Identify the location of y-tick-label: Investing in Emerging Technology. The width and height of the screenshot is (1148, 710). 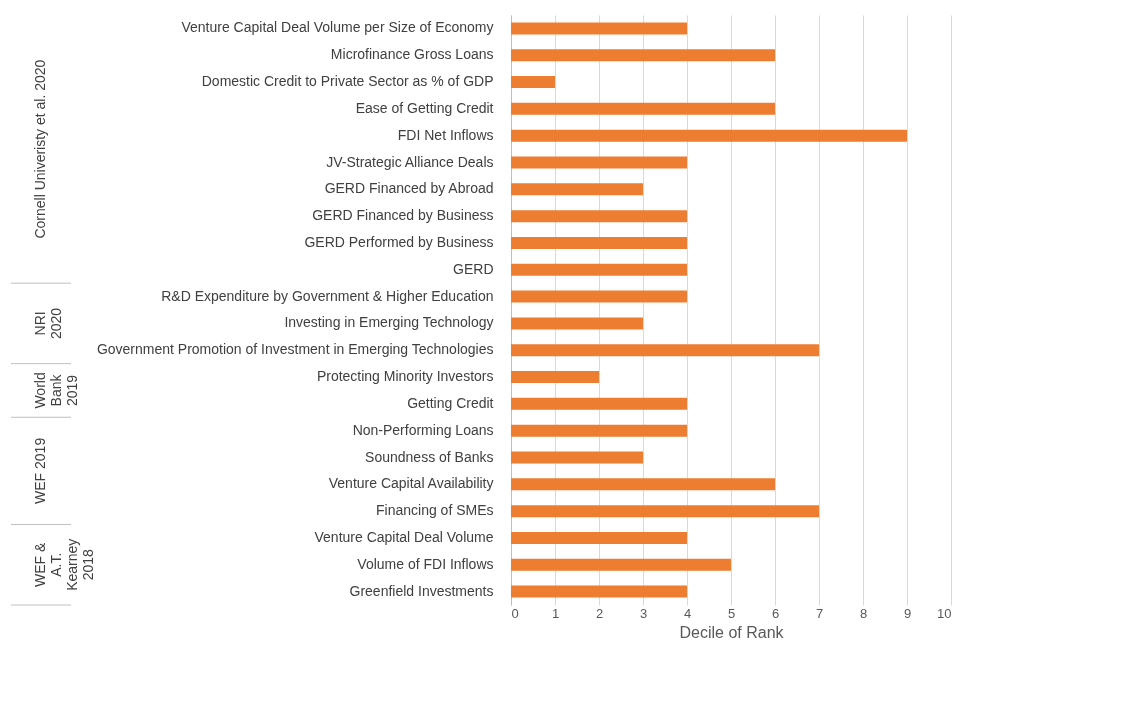
(389, 322).